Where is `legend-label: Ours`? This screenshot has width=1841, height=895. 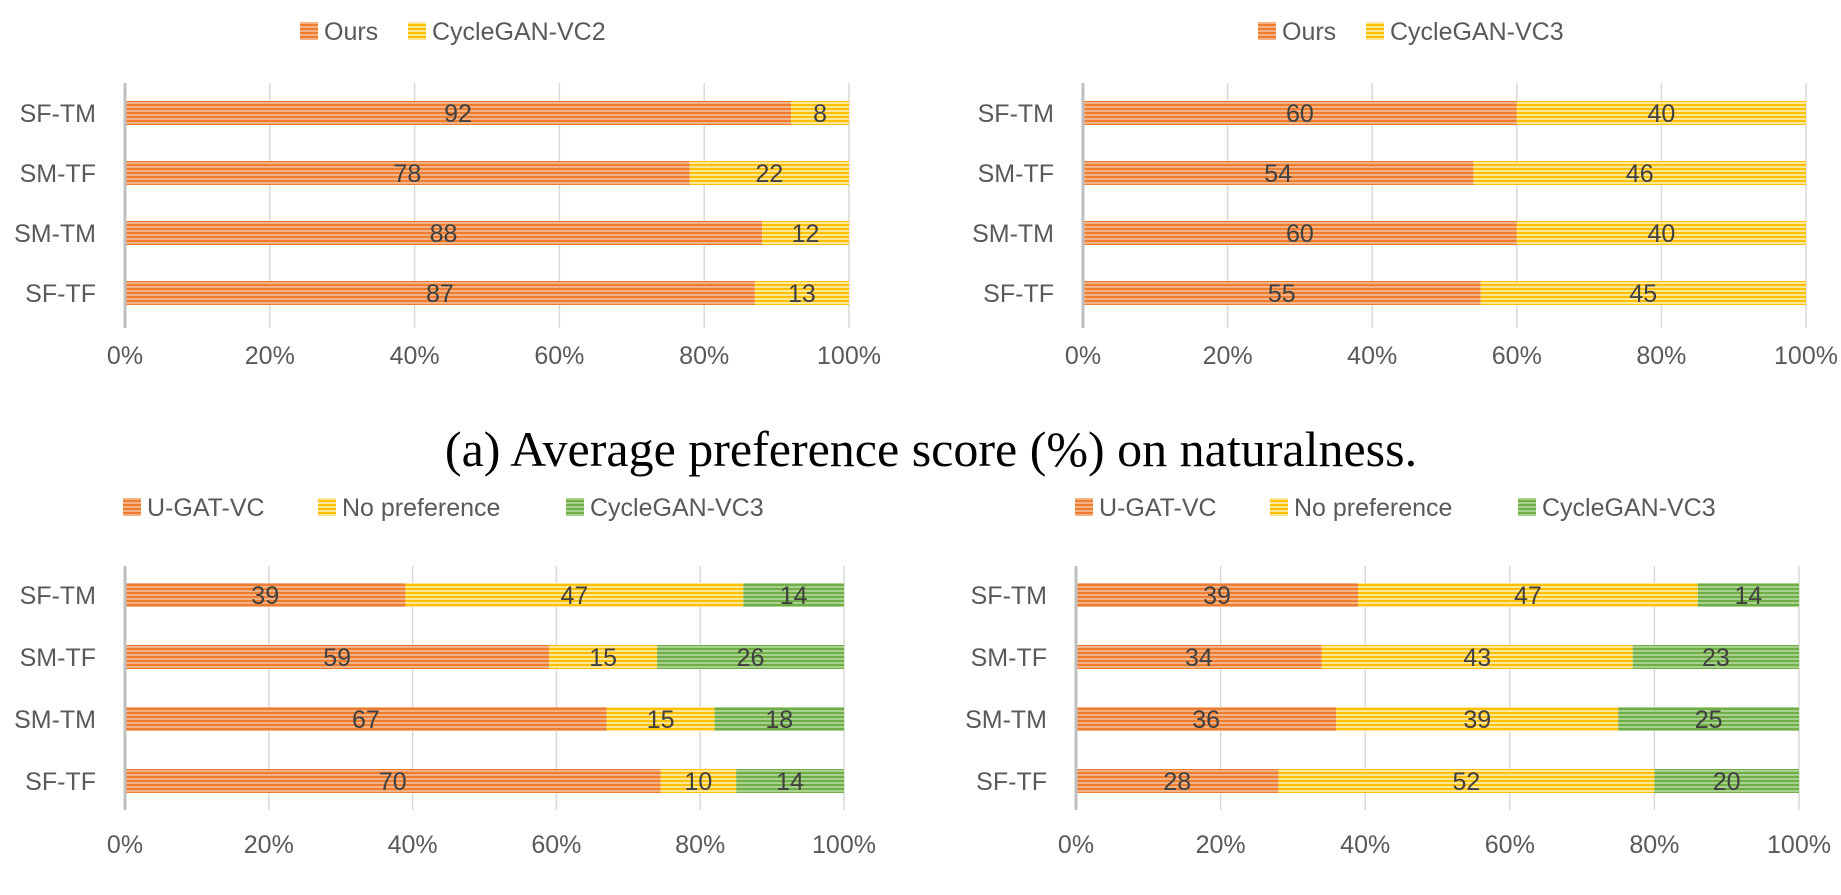 legend-label: Ours is located at coordinates (351, 32).